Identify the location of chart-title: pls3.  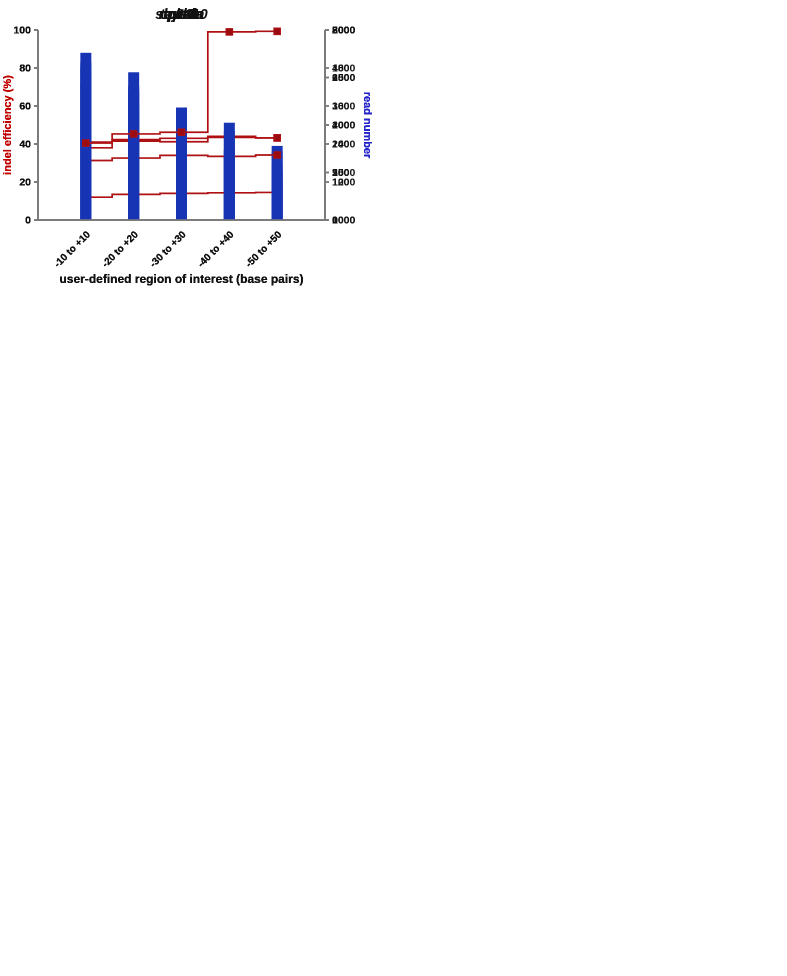
(181, 15).